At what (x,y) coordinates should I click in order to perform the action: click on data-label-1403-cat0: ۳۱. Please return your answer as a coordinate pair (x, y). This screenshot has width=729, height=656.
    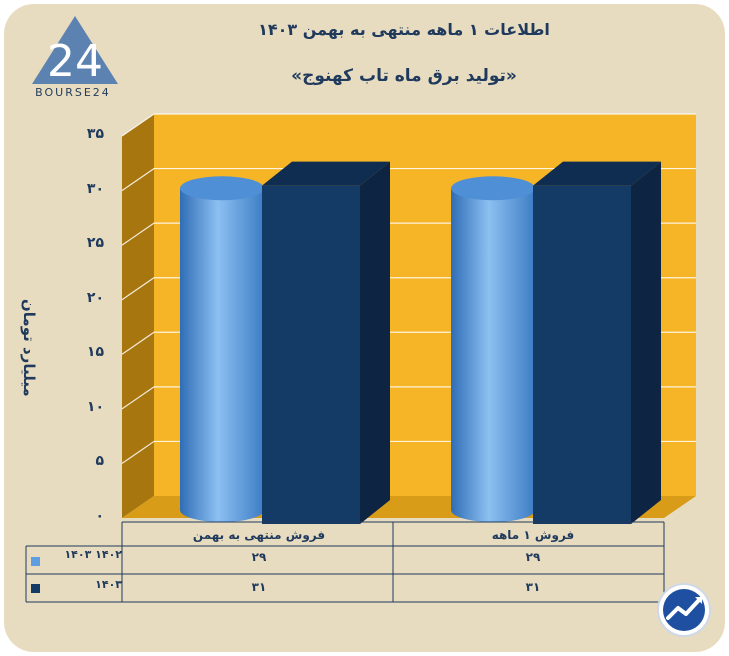
    Looking at the image, I should click on (259, 587).